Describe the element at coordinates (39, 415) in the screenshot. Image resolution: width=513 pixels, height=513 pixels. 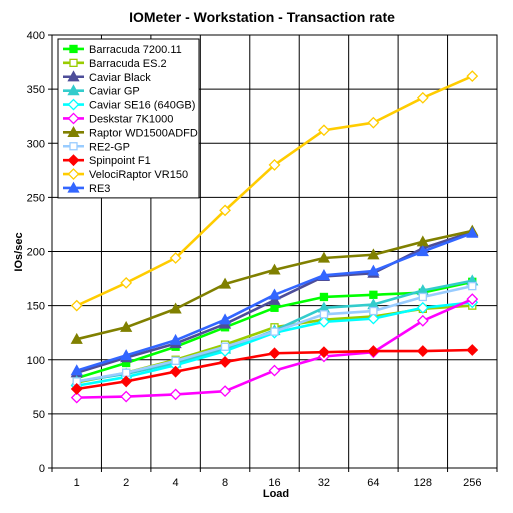
I see `y-tick-label: 50` at that location.